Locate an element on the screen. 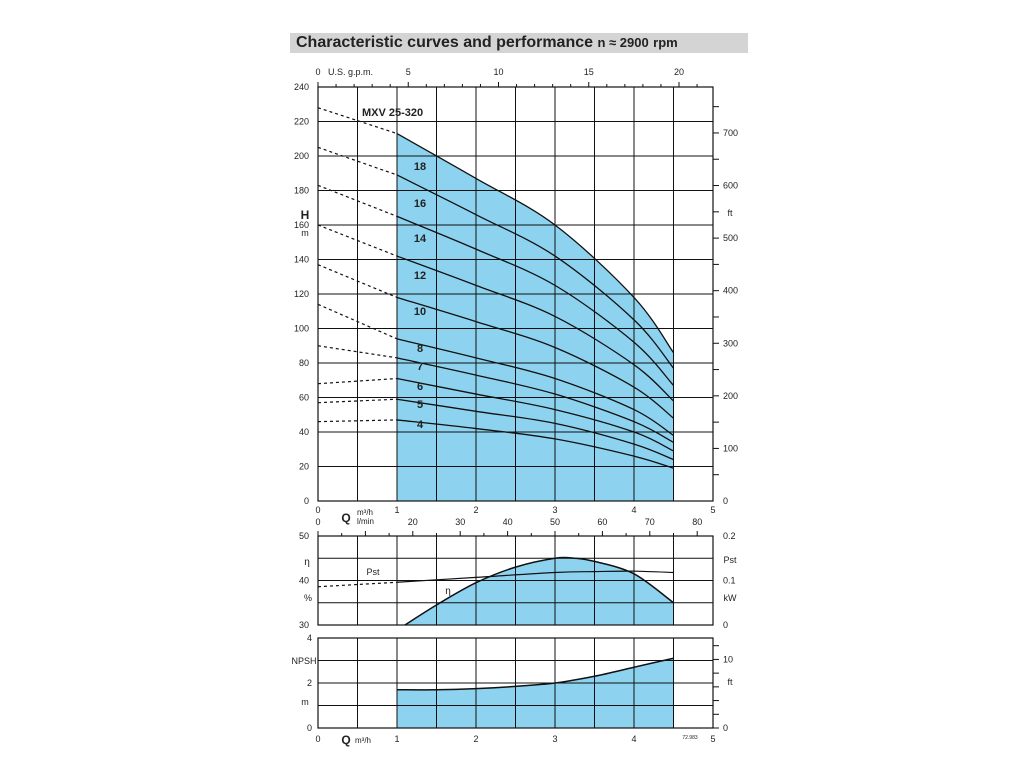 The image size is (1024, 768). h-tick-label: 20 is located at coordinates (304, 467).